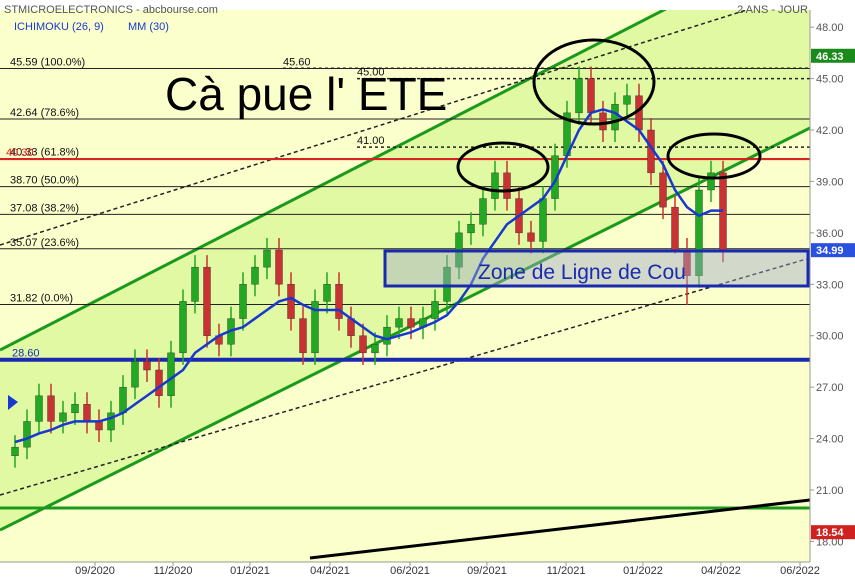 The width and height of the screenshot is (855, 580). What do you see at coordinates (559, 529) in the screenshot?
I see `long-trend-line` at bounding box center [559, 529].